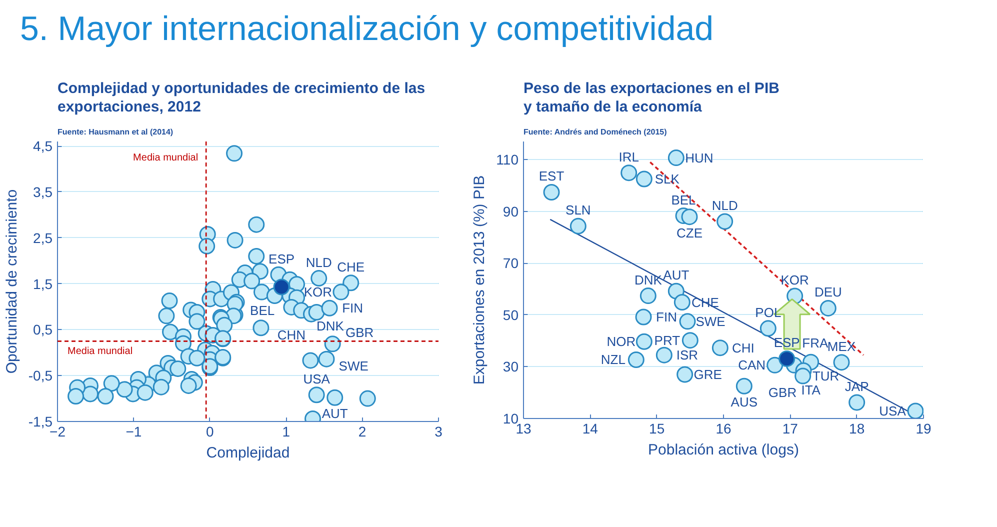 This screenshot has width=997, height=527. Describe the element at coordinates (134, 432) in the screenshot. I see `x-tick-label: −1` at that location.